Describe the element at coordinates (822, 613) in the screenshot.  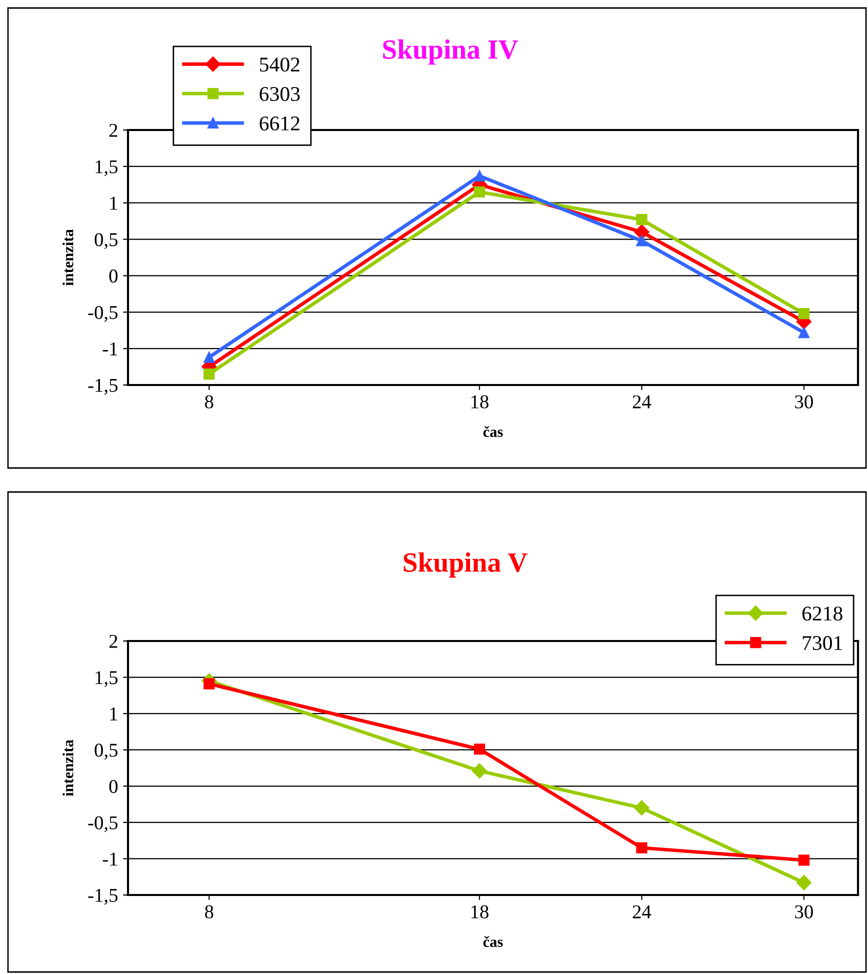
I see `legend-label: 6218` at that location.